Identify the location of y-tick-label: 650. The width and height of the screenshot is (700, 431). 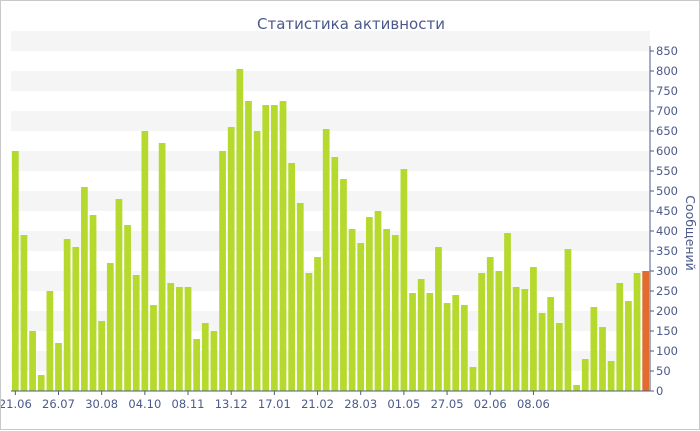
(667, 131).